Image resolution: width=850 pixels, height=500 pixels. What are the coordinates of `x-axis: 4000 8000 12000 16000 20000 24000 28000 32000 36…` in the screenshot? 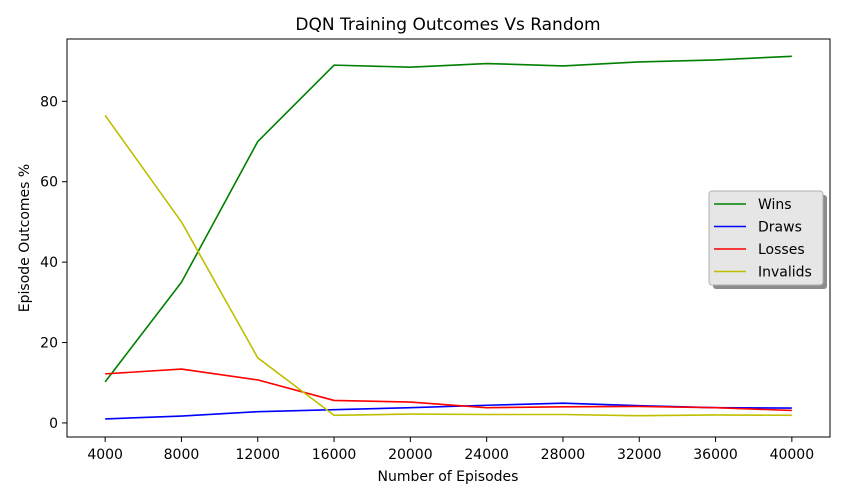 It's located at (450, 450).